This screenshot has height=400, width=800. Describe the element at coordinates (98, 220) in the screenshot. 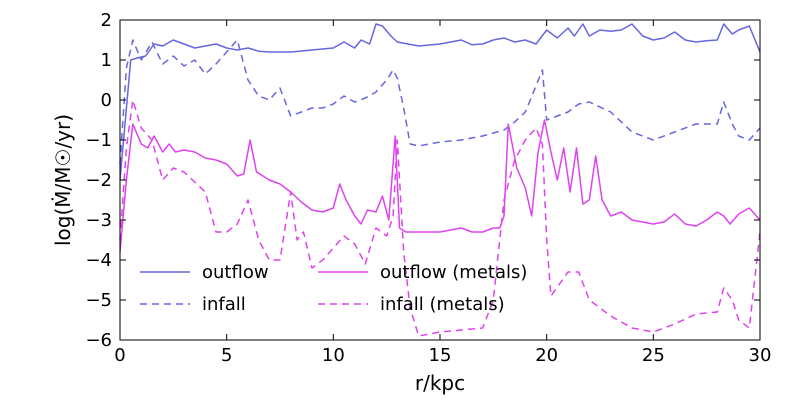

I see `y-tick-label: −3` at that location.